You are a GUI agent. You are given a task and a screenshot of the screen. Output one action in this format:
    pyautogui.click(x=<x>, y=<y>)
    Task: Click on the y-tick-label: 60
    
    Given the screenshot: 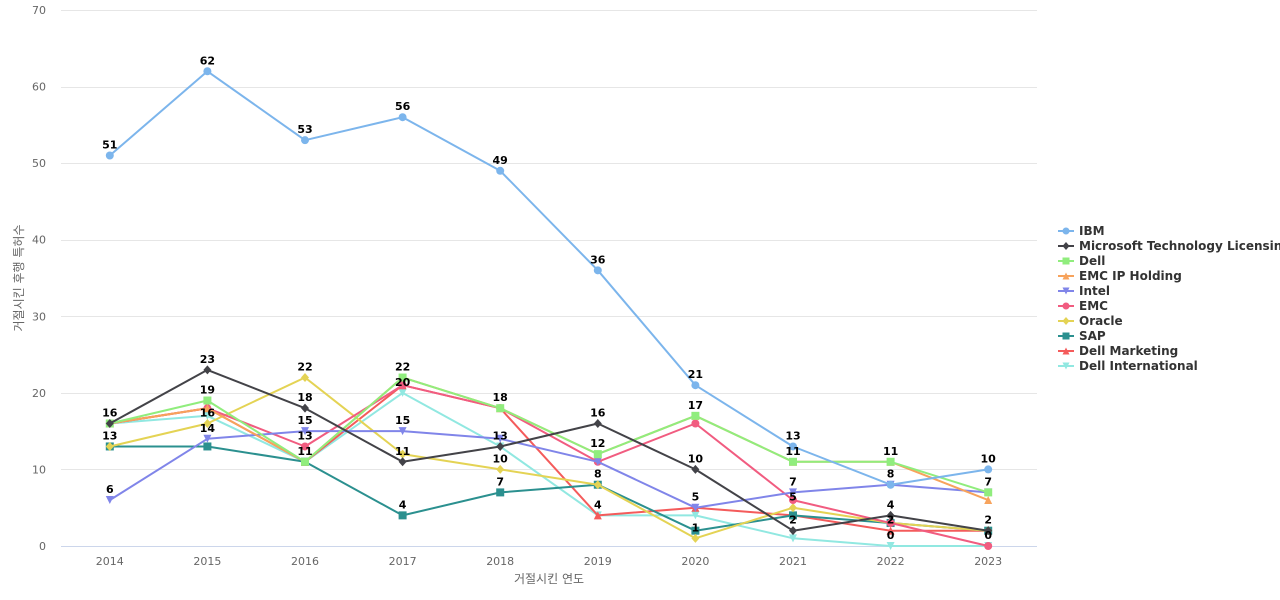 What is the action you would take?
    pyautogui.click(x=39, y=87)
    